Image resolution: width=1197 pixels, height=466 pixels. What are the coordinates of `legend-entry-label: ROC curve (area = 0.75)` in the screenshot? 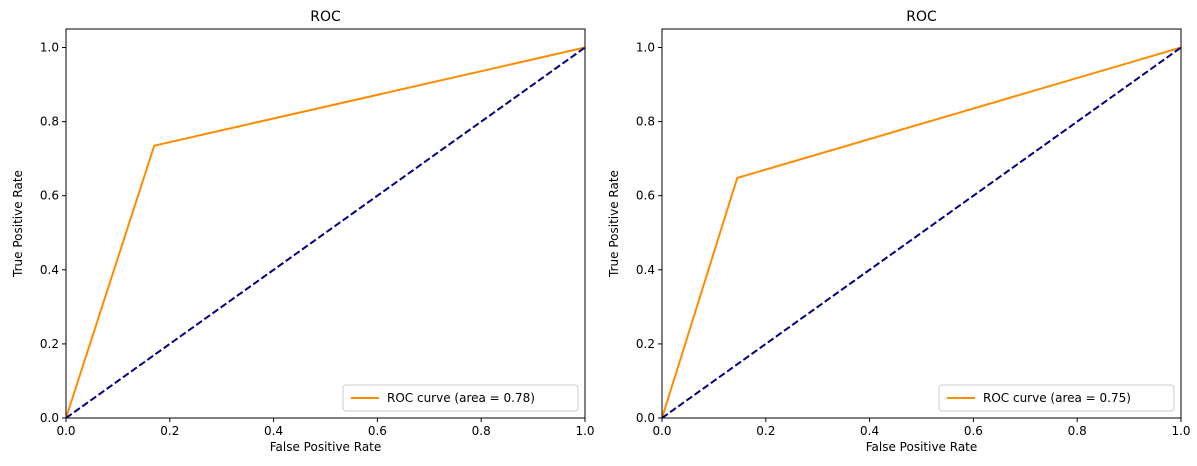 It's located at (1057, 398).